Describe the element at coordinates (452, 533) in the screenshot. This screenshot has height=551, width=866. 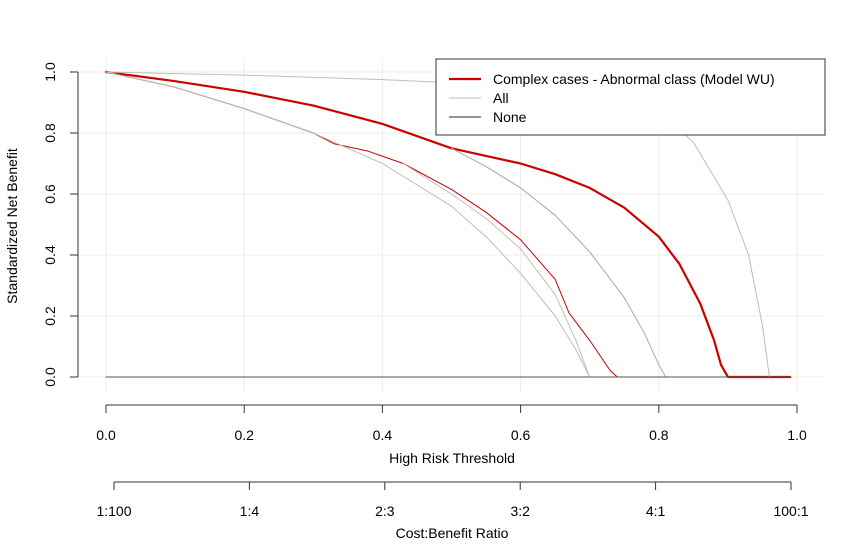
I see `cost-benefit-axis-label: Cost:Benefit Ratio` at that location.